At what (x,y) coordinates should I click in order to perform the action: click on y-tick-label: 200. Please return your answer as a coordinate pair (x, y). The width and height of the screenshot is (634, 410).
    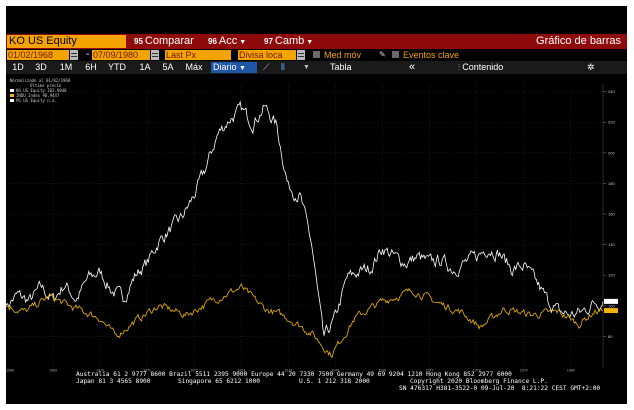
    Looking at the image, I should click on (611, 152).